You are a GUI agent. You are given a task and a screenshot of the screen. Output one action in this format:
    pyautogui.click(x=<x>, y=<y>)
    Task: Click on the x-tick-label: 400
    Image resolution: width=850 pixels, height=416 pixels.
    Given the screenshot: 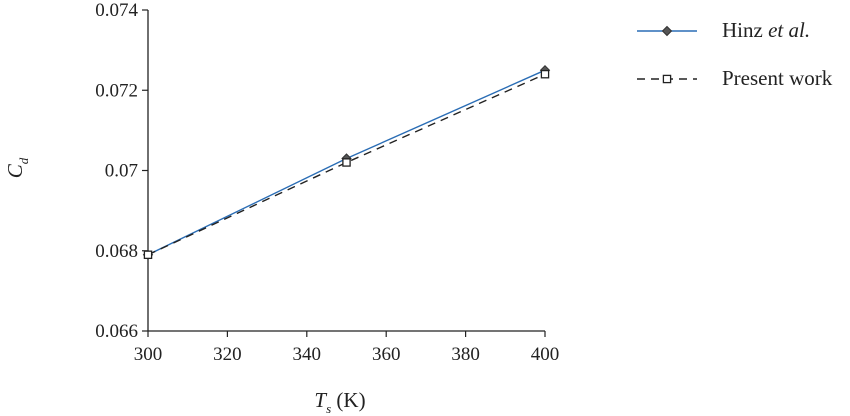 What is the action you would take?
    pyautogui.click(x=545, y=354)
    